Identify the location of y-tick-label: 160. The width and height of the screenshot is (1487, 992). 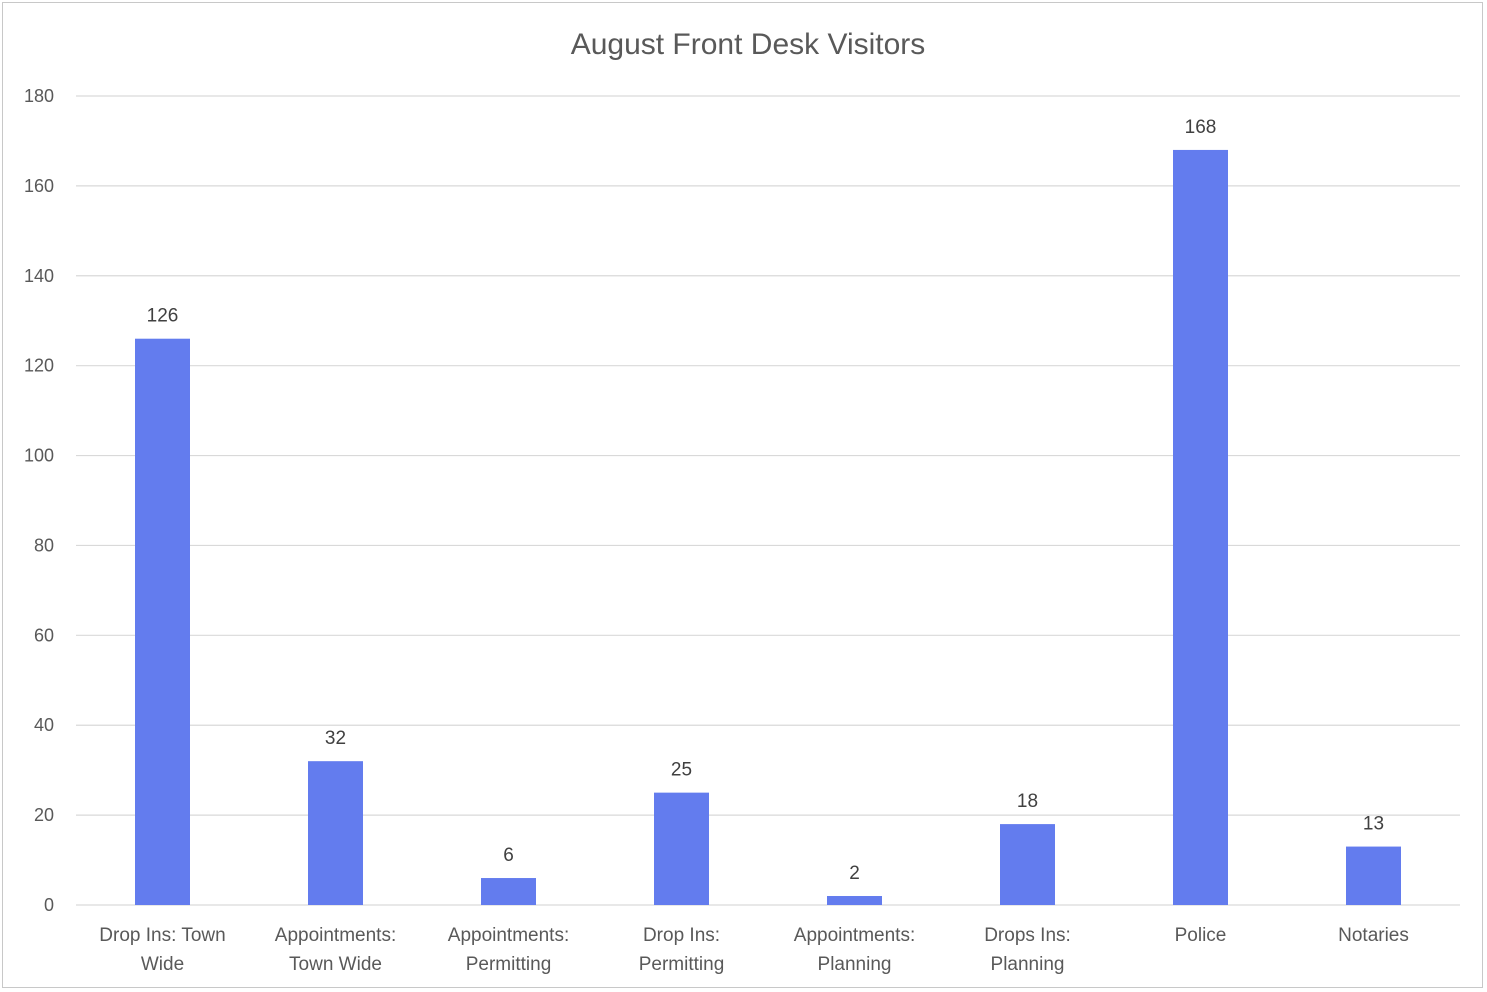
(39, 186).